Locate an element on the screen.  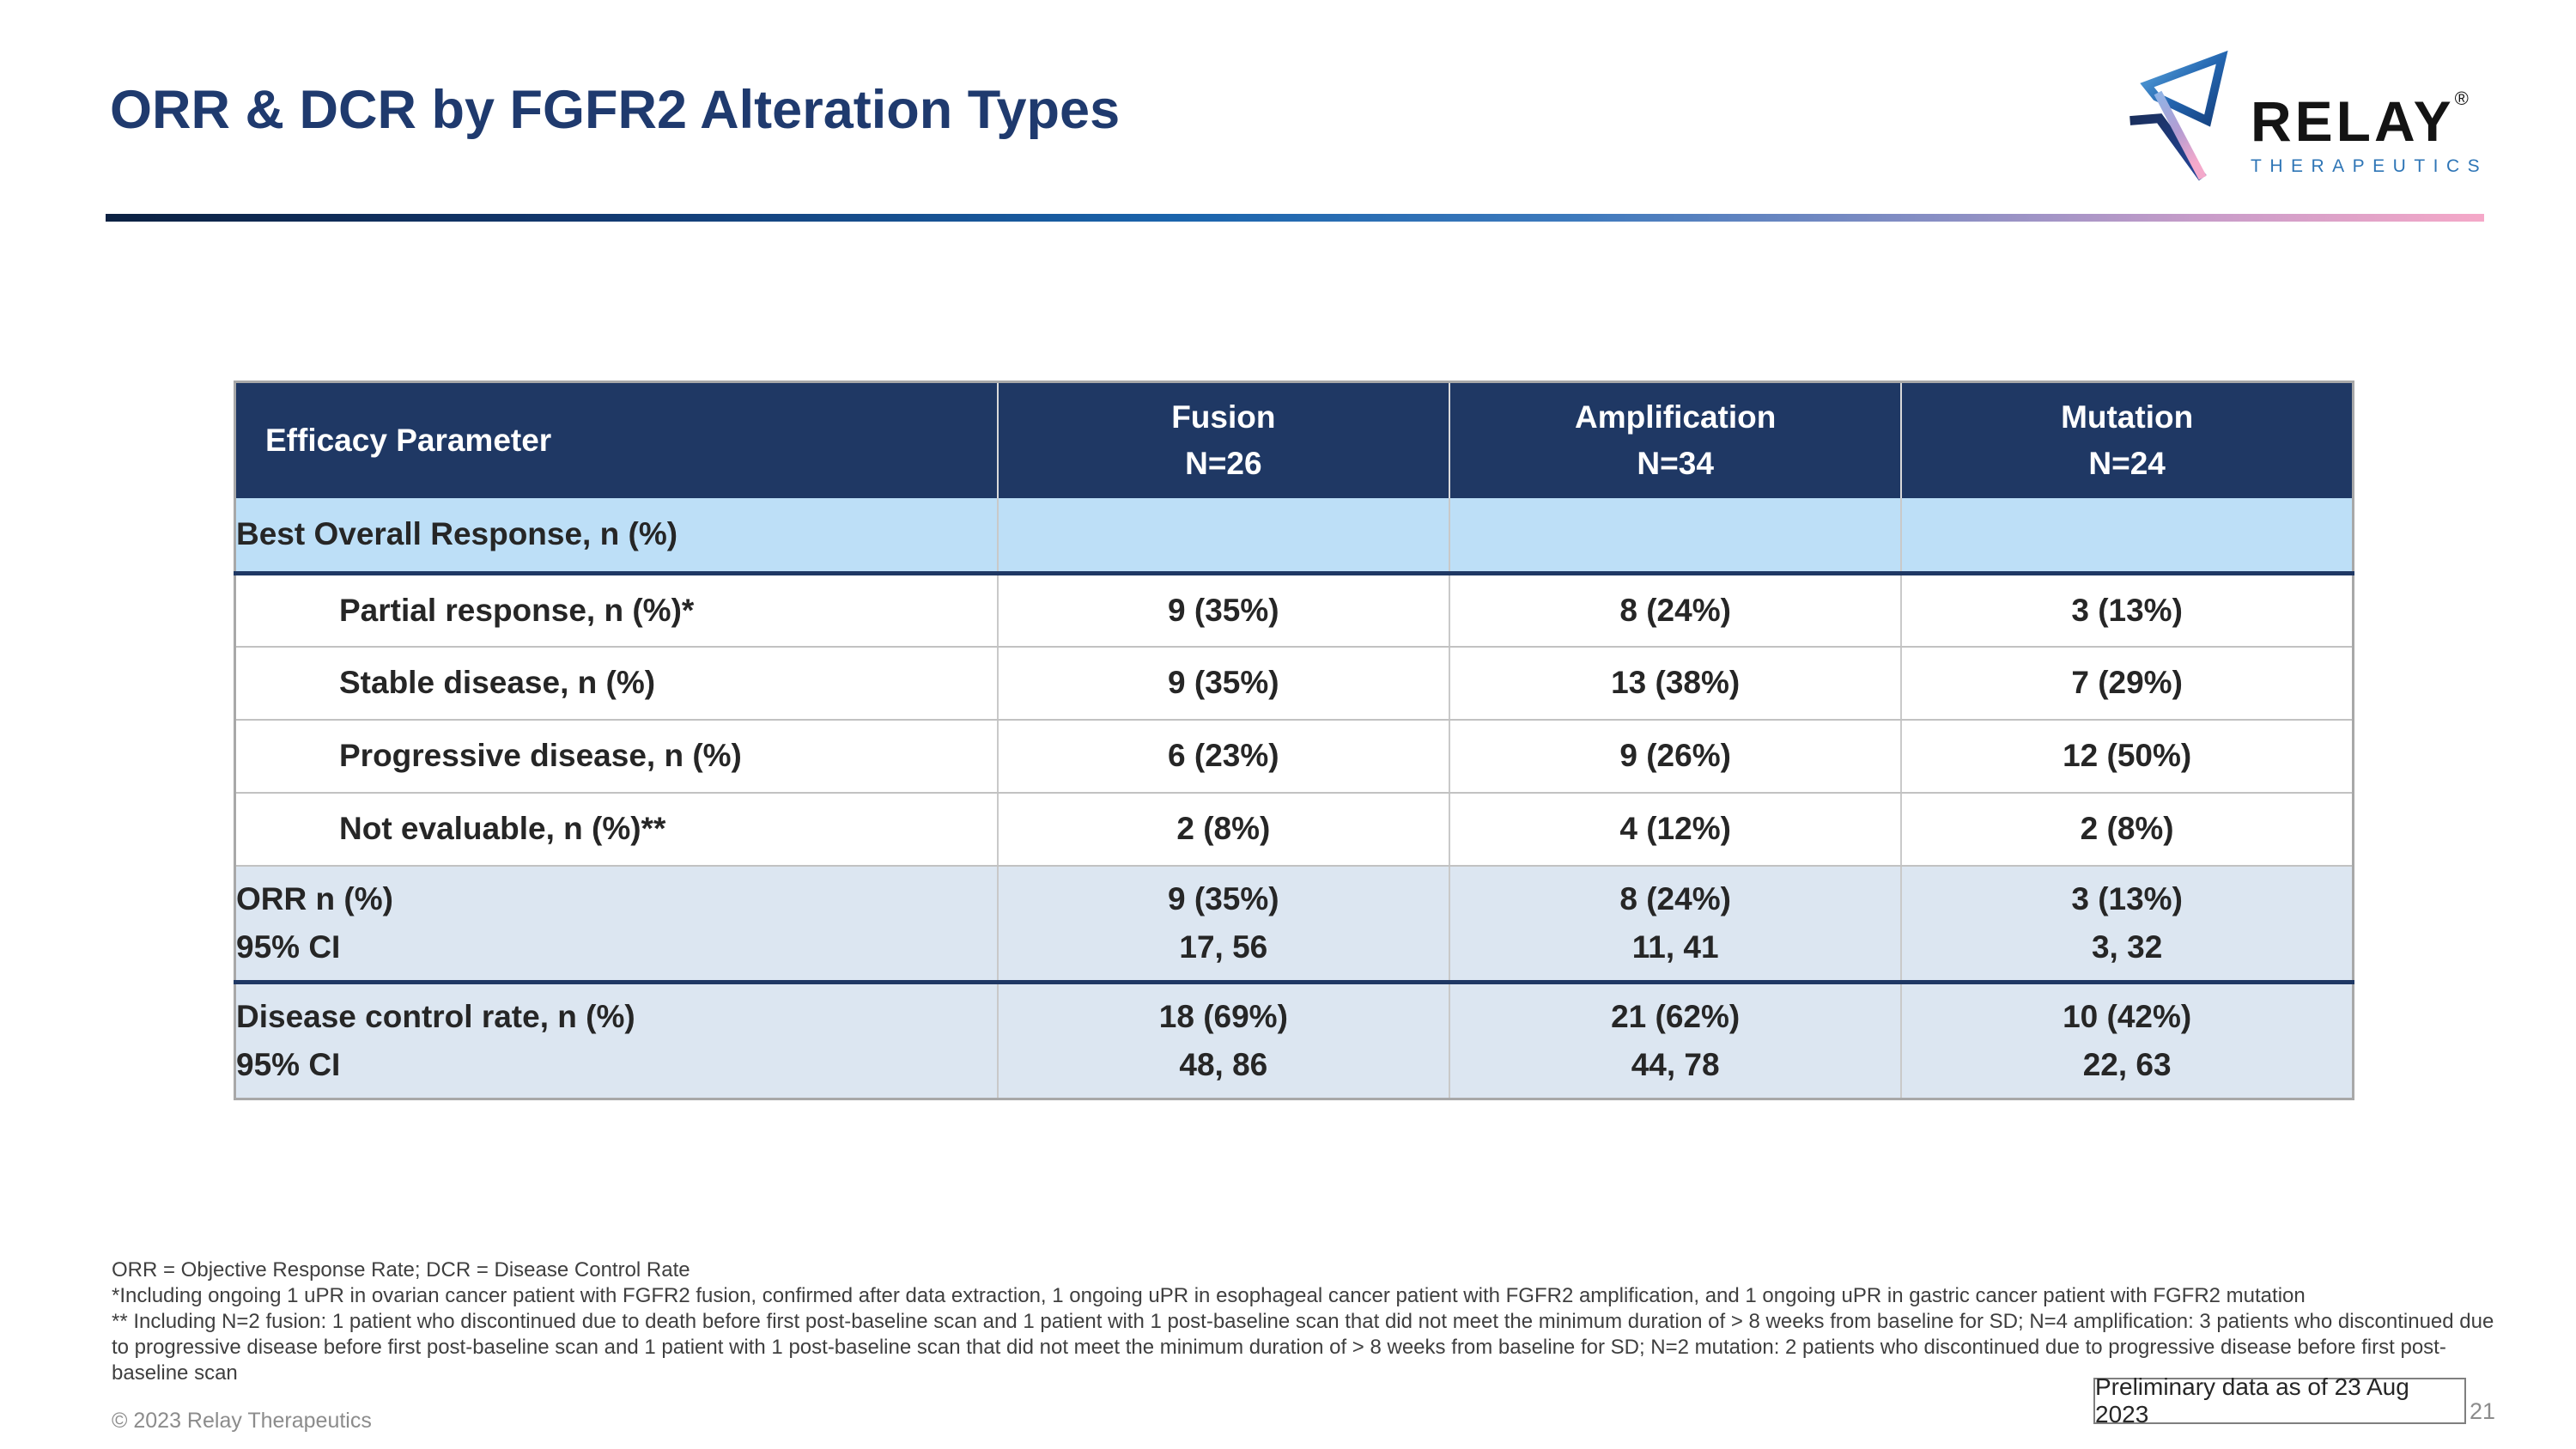
relay-logo-text: RELAY® THERAPEUTICS is located at coordinates (2369, 132).